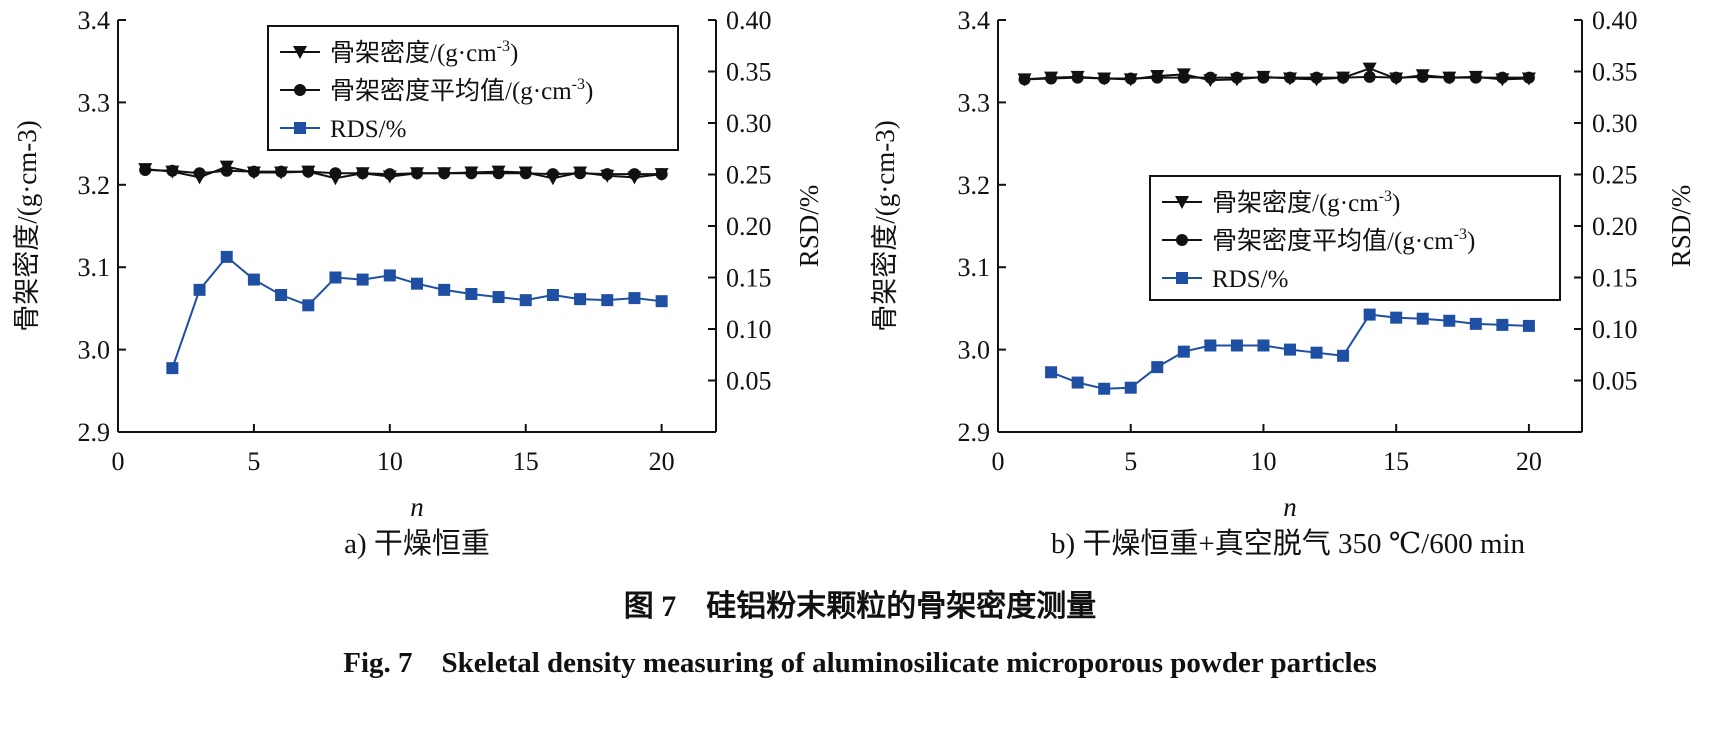  Describe the element at coordinates (1396, 461) in the screenshot. I see `x-tick-label: 15` at that location.